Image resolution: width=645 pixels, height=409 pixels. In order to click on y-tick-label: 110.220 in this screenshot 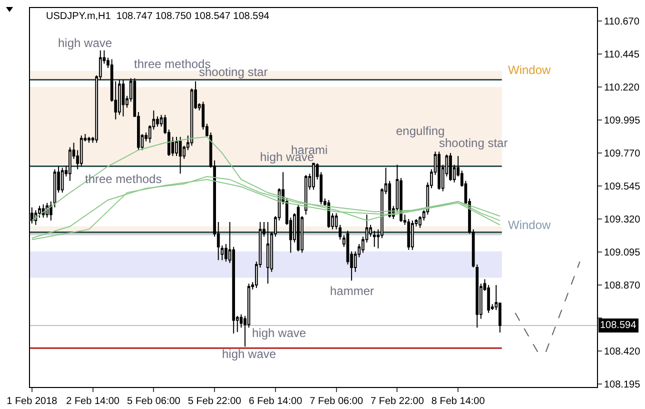, I will do `click(622, 88)`.